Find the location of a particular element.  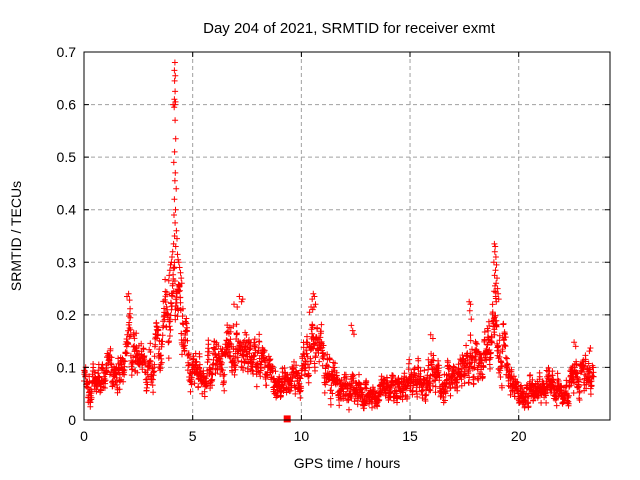

y-tick-labels: 0 0.1 0.2 0.3 0.4 0.5 0.6 0.7 is located at coordinates (67, 236).